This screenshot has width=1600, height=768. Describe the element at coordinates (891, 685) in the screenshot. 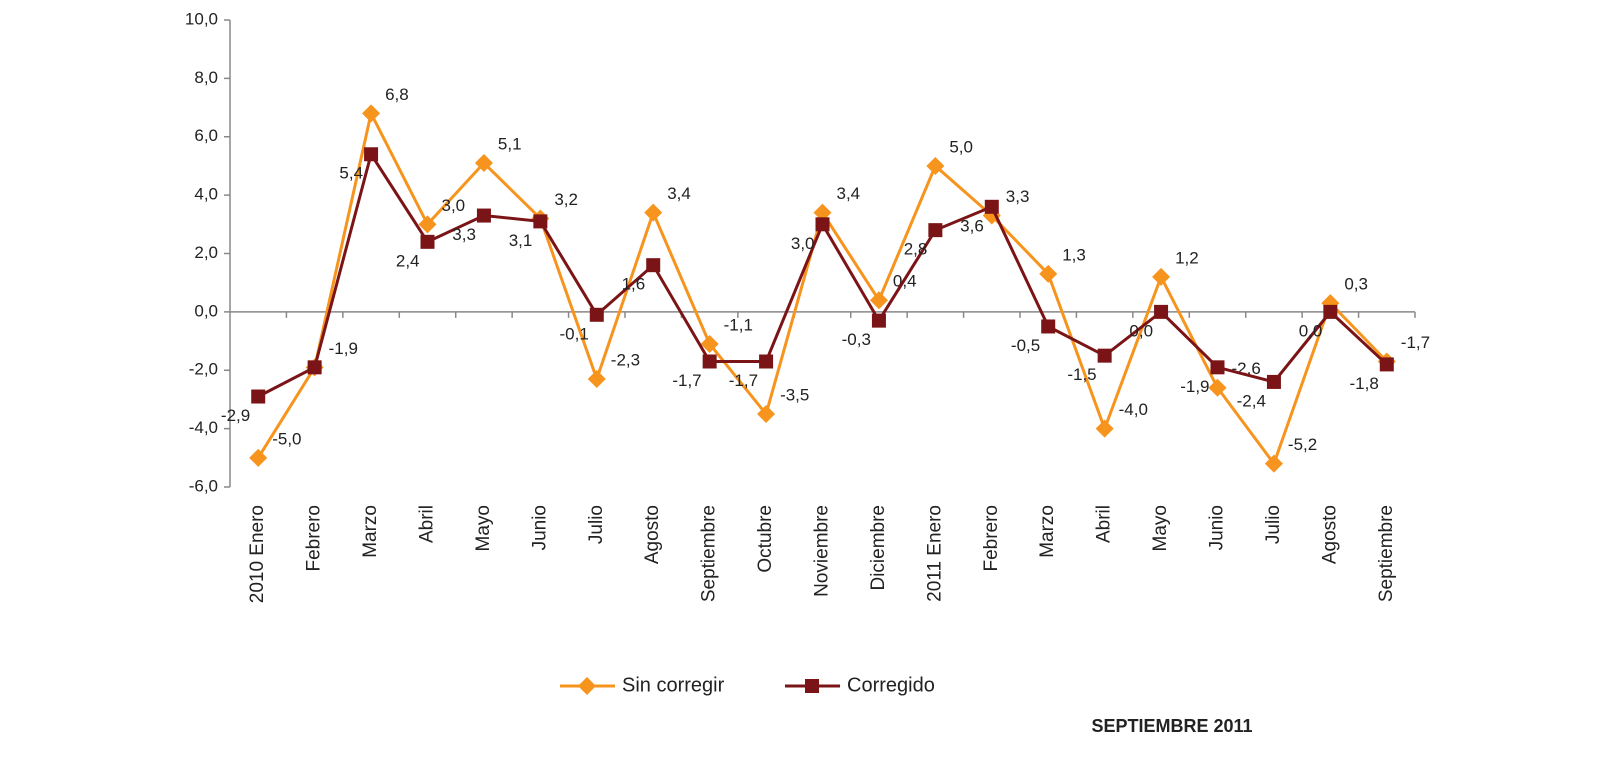

I see `legend-label: Corregido` at that location.